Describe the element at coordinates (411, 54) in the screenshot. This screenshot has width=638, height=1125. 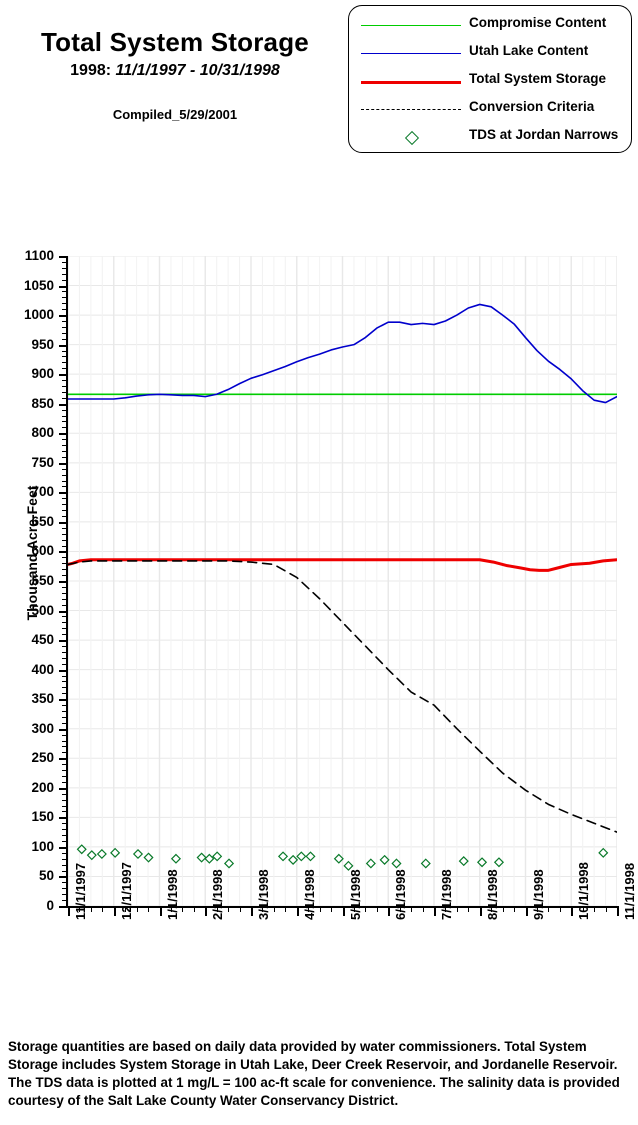
I see `line-swatch-blue` at that location.